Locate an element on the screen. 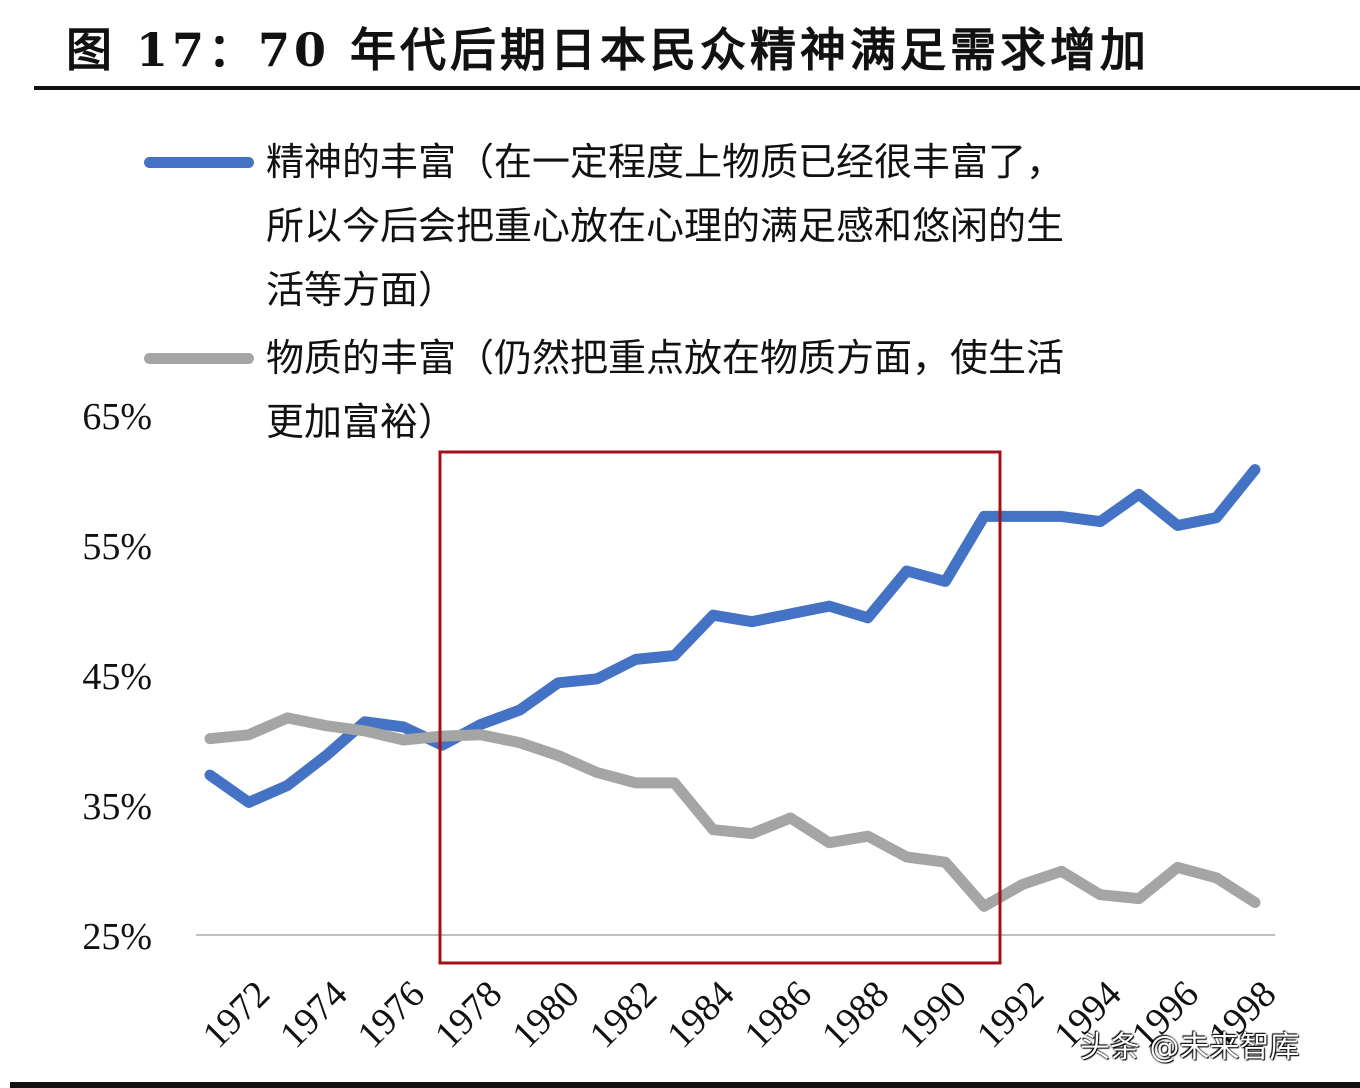  bottom-rule is located at coordinates (685, 1085).